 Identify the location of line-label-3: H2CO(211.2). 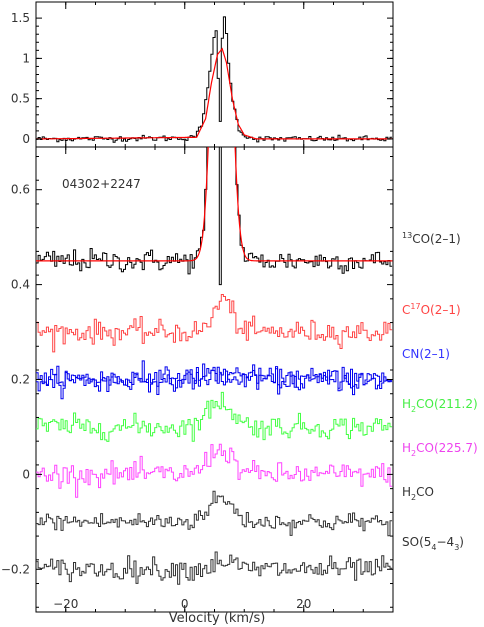
(440, 405).